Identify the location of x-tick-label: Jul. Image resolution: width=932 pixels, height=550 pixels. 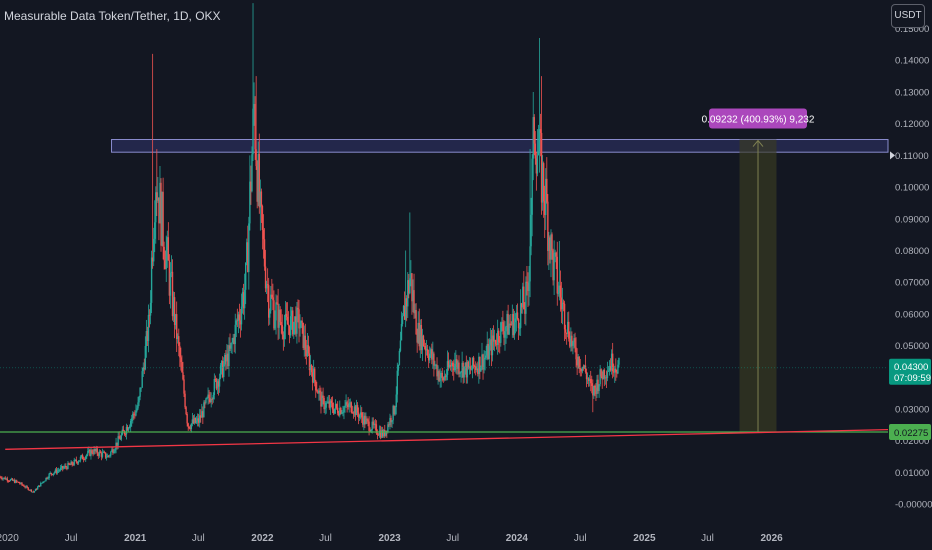
(707, 538).